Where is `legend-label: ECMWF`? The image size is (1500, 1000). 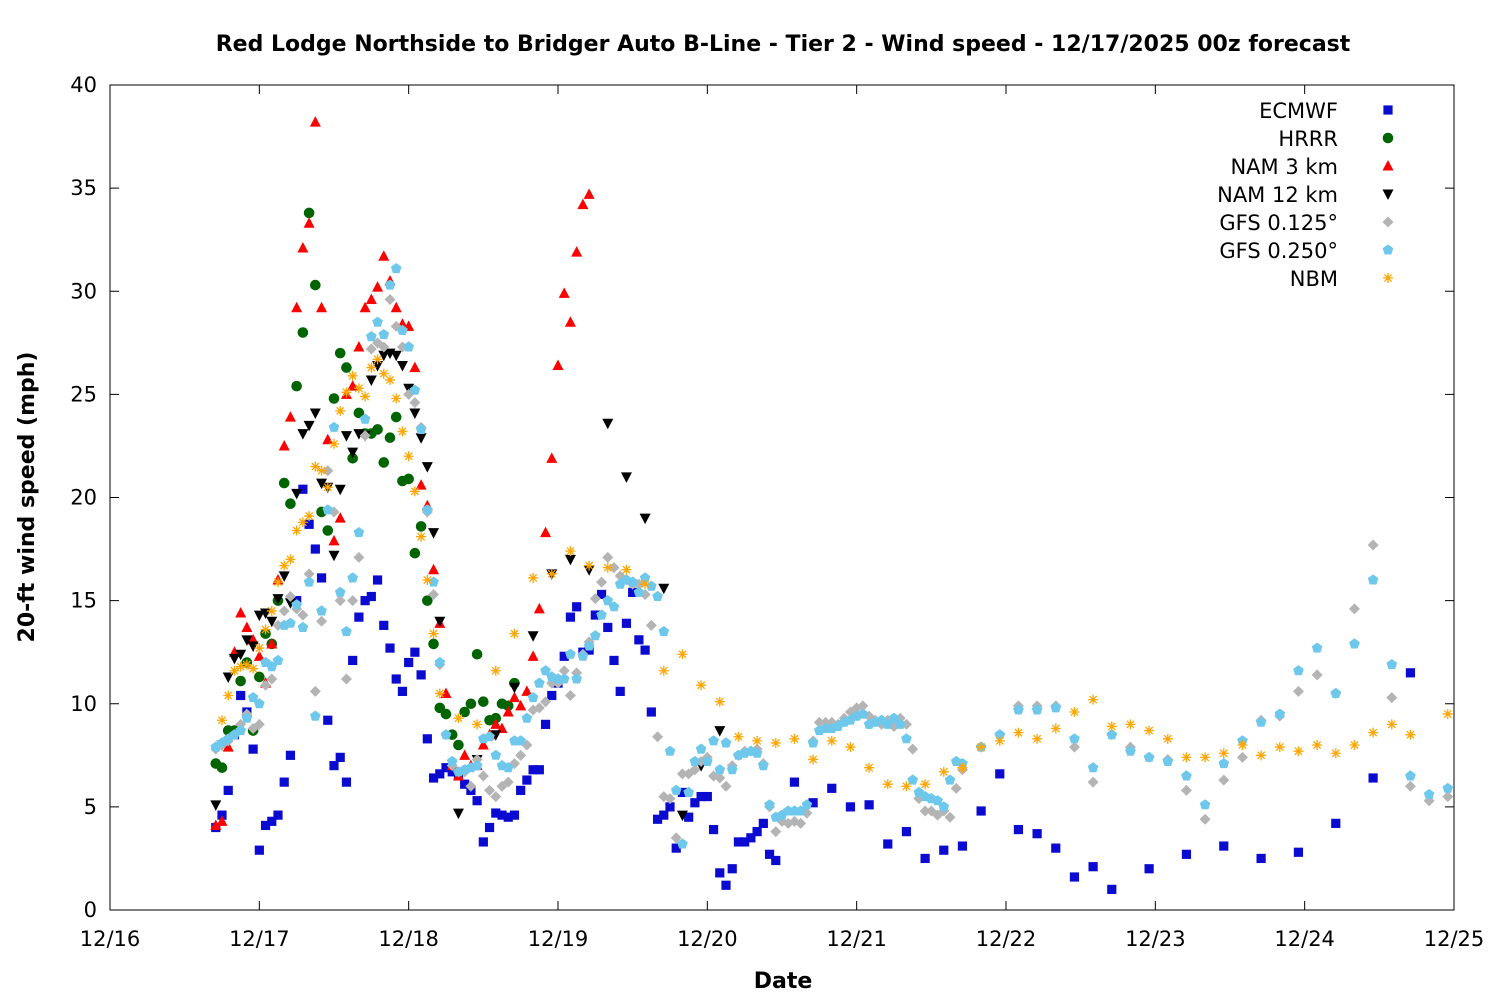 legend-label: ECMWF is located at coordinates (1298, 111).